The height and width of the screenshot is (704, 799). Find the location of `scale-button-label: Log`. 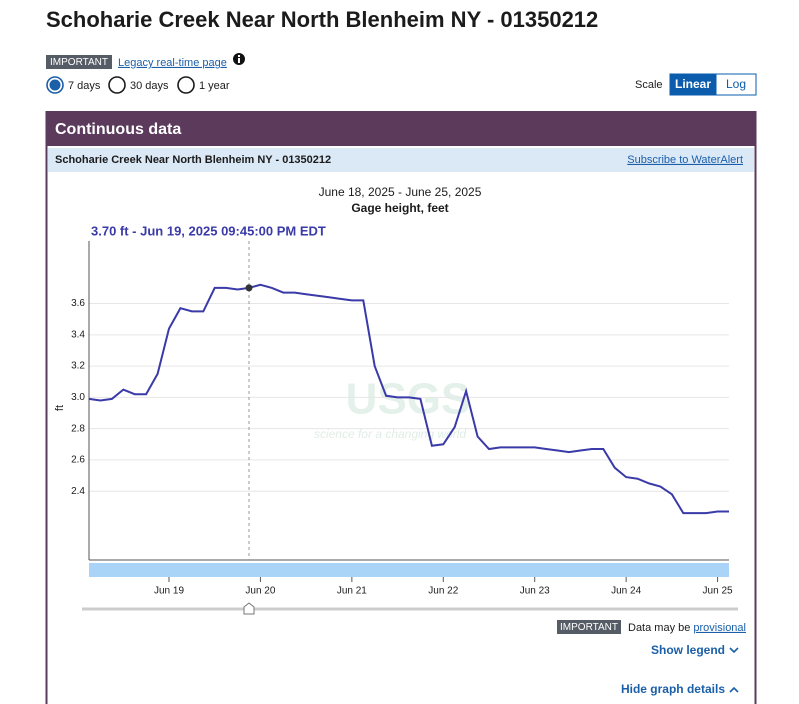

scale-button-label: Log is located at coordinates (736, 84).